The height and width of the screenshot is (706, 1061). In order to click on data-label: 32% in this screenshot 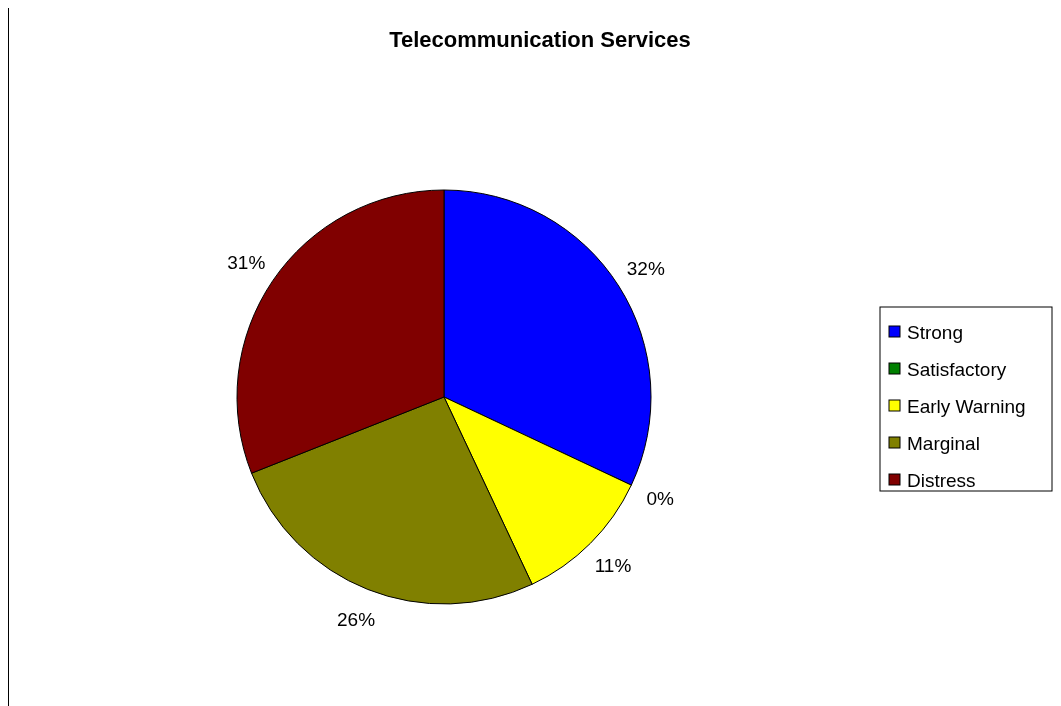, I will do `click(645, 269)`.